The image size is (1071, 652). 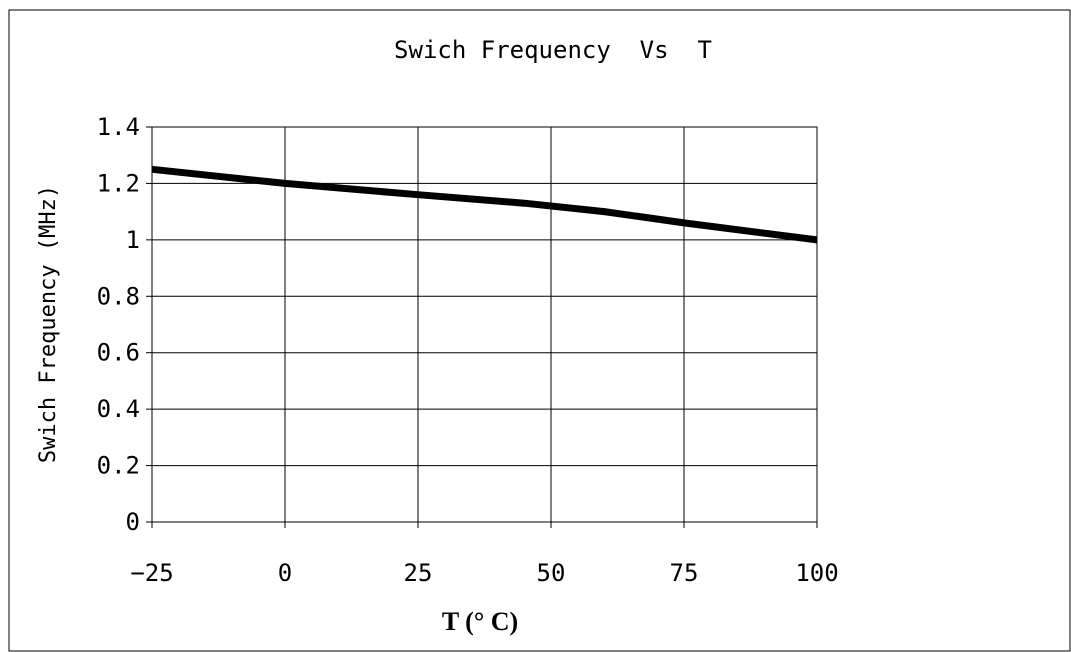 What do you see at coordinates (118, 296) in the screenshot?
I see `y-tick-label: 0.8` at bounding box center [118, 296].